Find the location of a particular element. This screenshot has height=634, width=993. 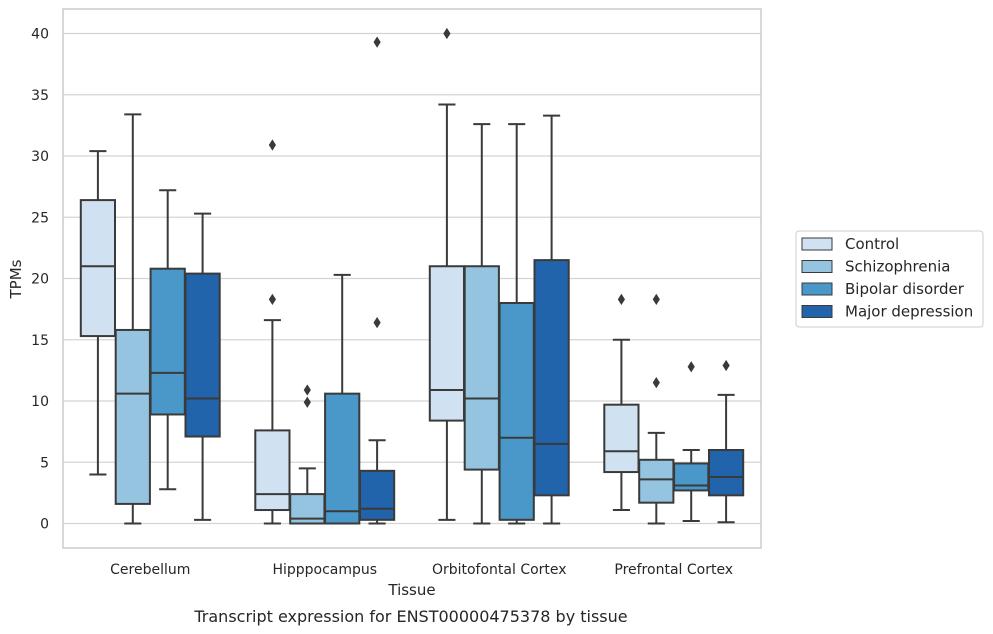

y-tick-label: 10 is located at coordinates (40, 402).